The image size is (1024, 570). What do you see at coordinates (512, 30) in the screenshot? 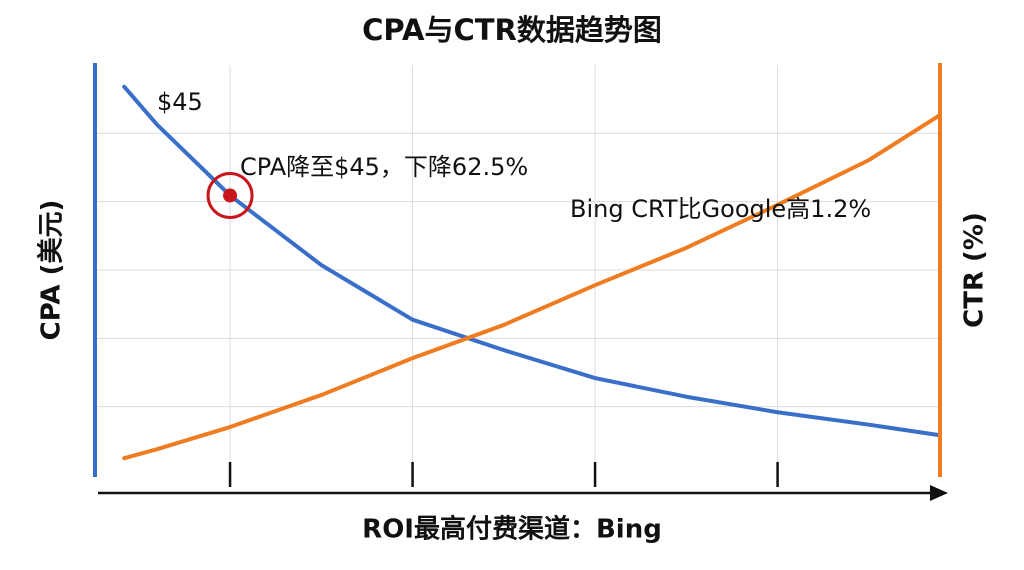
I see `chart-title: CPA与CTR数据趋势图` at bounding box center [512, 30].